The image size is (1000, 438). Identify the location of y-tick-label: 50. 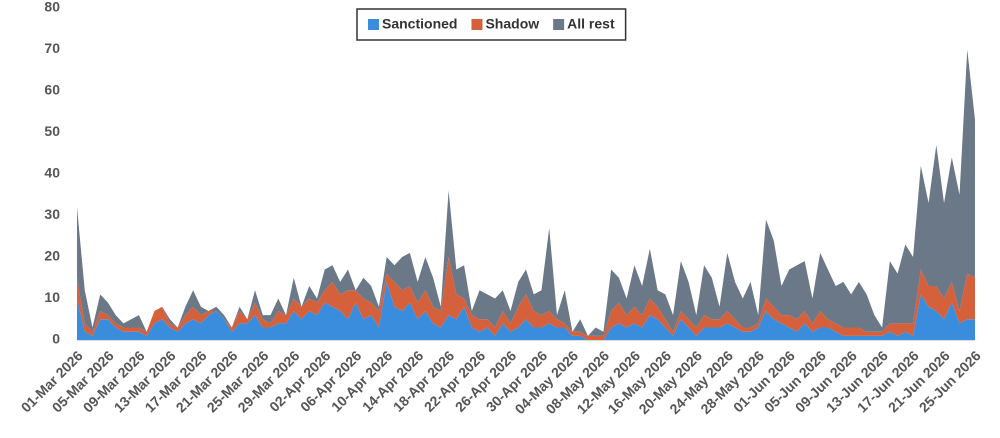
(52, 131).